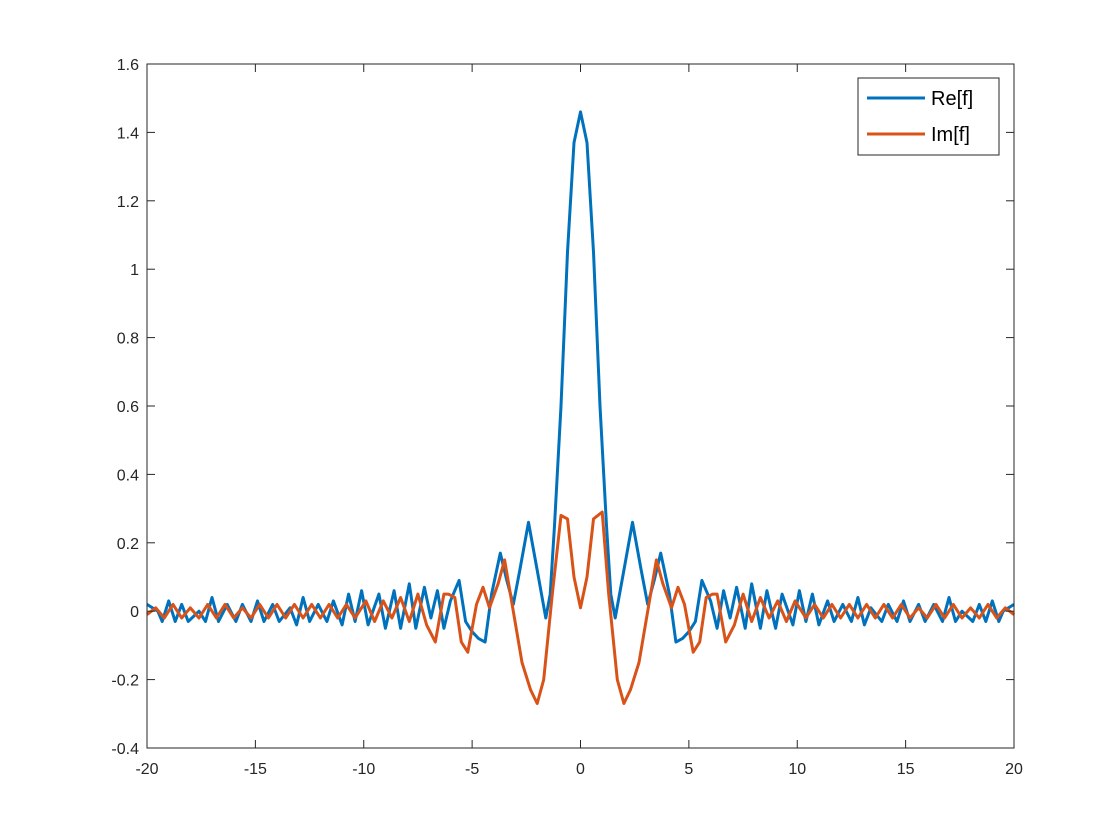 Image resolution: width=1120 pixels, height=840 pixels. What do you see at coordinates (128, 407) in the screenshot?
I see `y-tick-label: 0.6` at bounding box center [128, 407].